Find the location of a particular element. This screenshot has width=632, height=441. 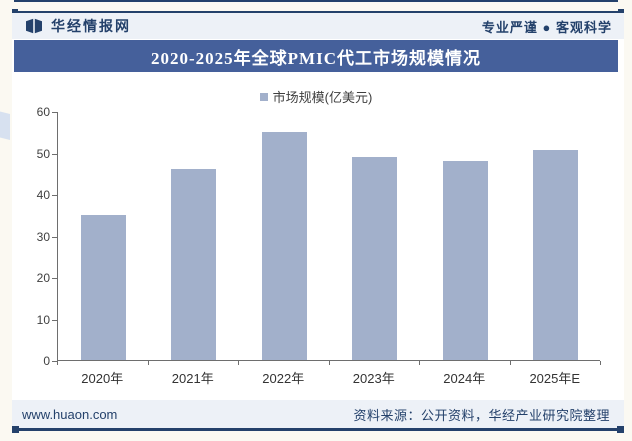

chart-title: 2020-2025年全球PMIC代工市场规模情况 is located at coordinates (316, 58).